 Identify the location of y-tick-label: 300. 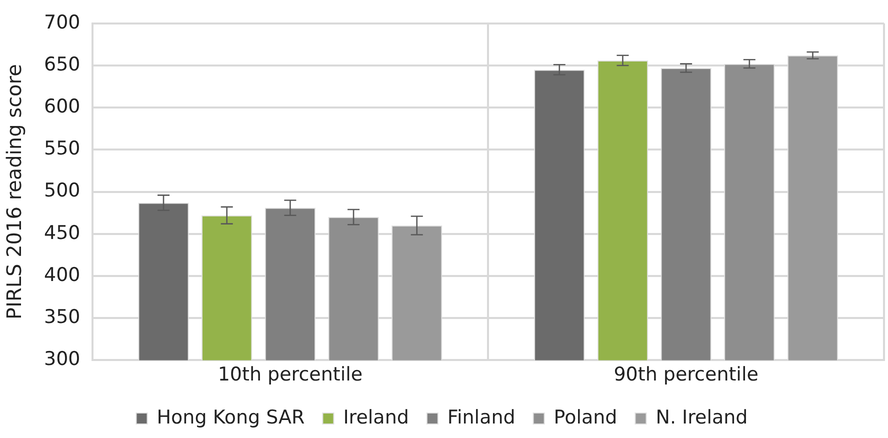
(62, 359).